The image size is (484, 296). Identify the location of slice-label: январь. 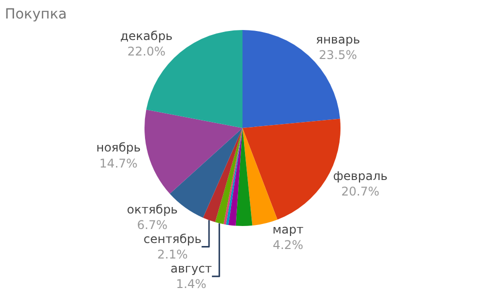
(338, 39).